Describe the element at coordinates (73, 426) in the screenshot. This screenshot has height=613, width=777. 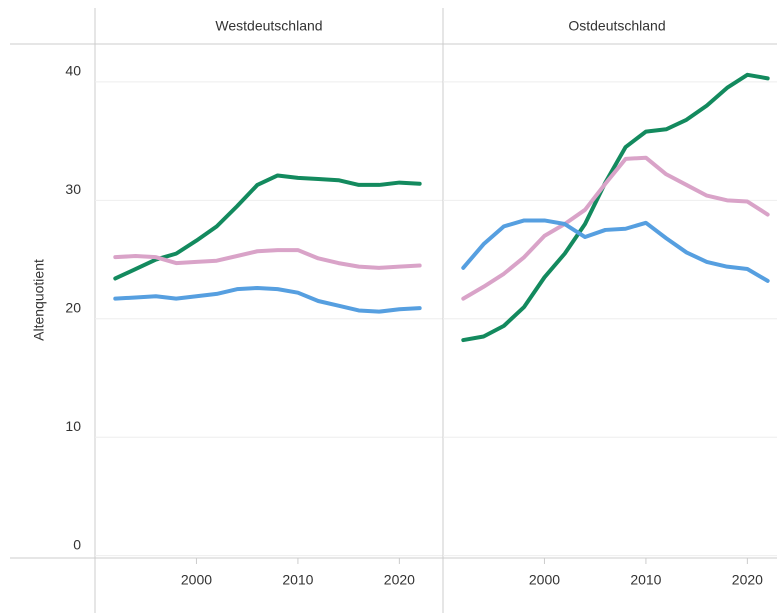
I see `y-tick-label: 10` at that location.